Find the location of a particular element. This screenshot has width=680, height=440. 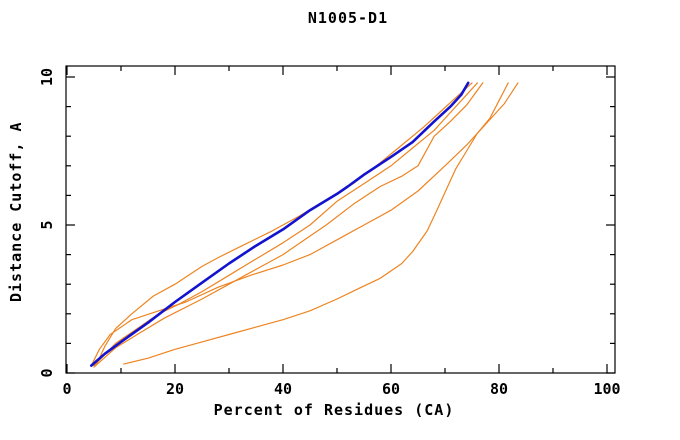

x-tick-label: 20 is located at coordinates (175, 389).